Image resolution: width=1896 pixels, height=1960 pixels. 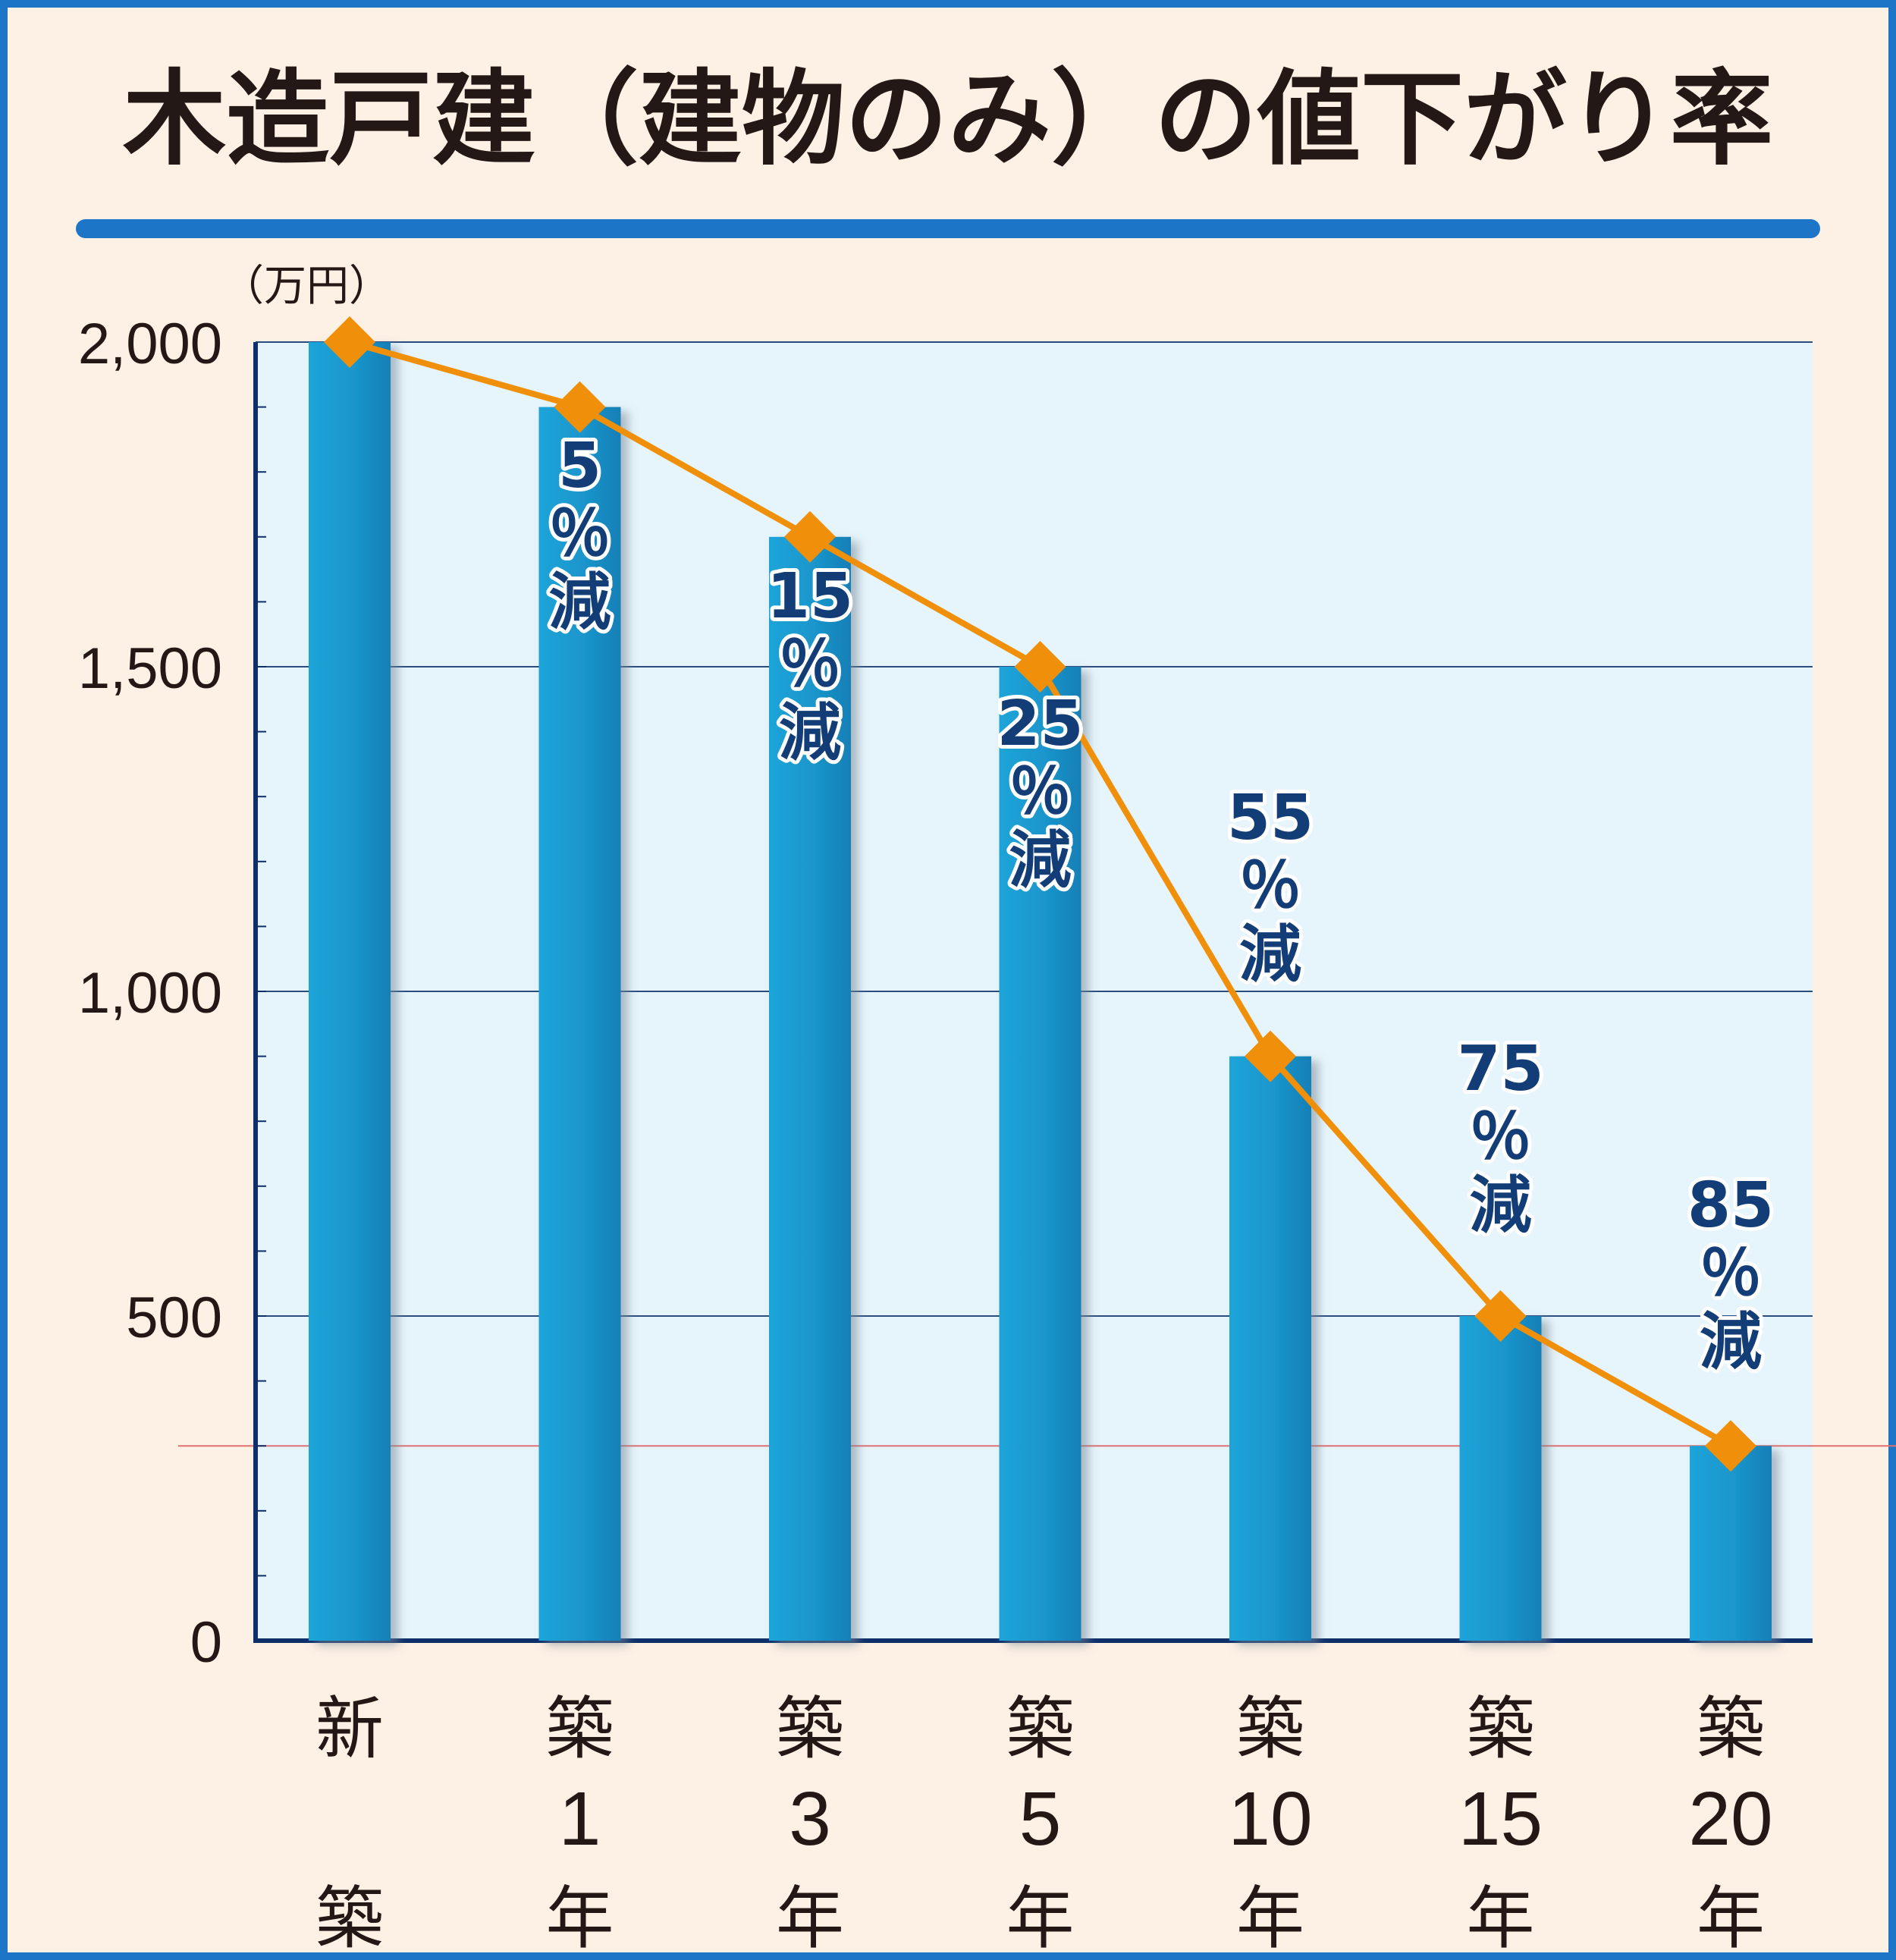 I want to click on annotation-text: 85, so click(x=1730, y=1206).